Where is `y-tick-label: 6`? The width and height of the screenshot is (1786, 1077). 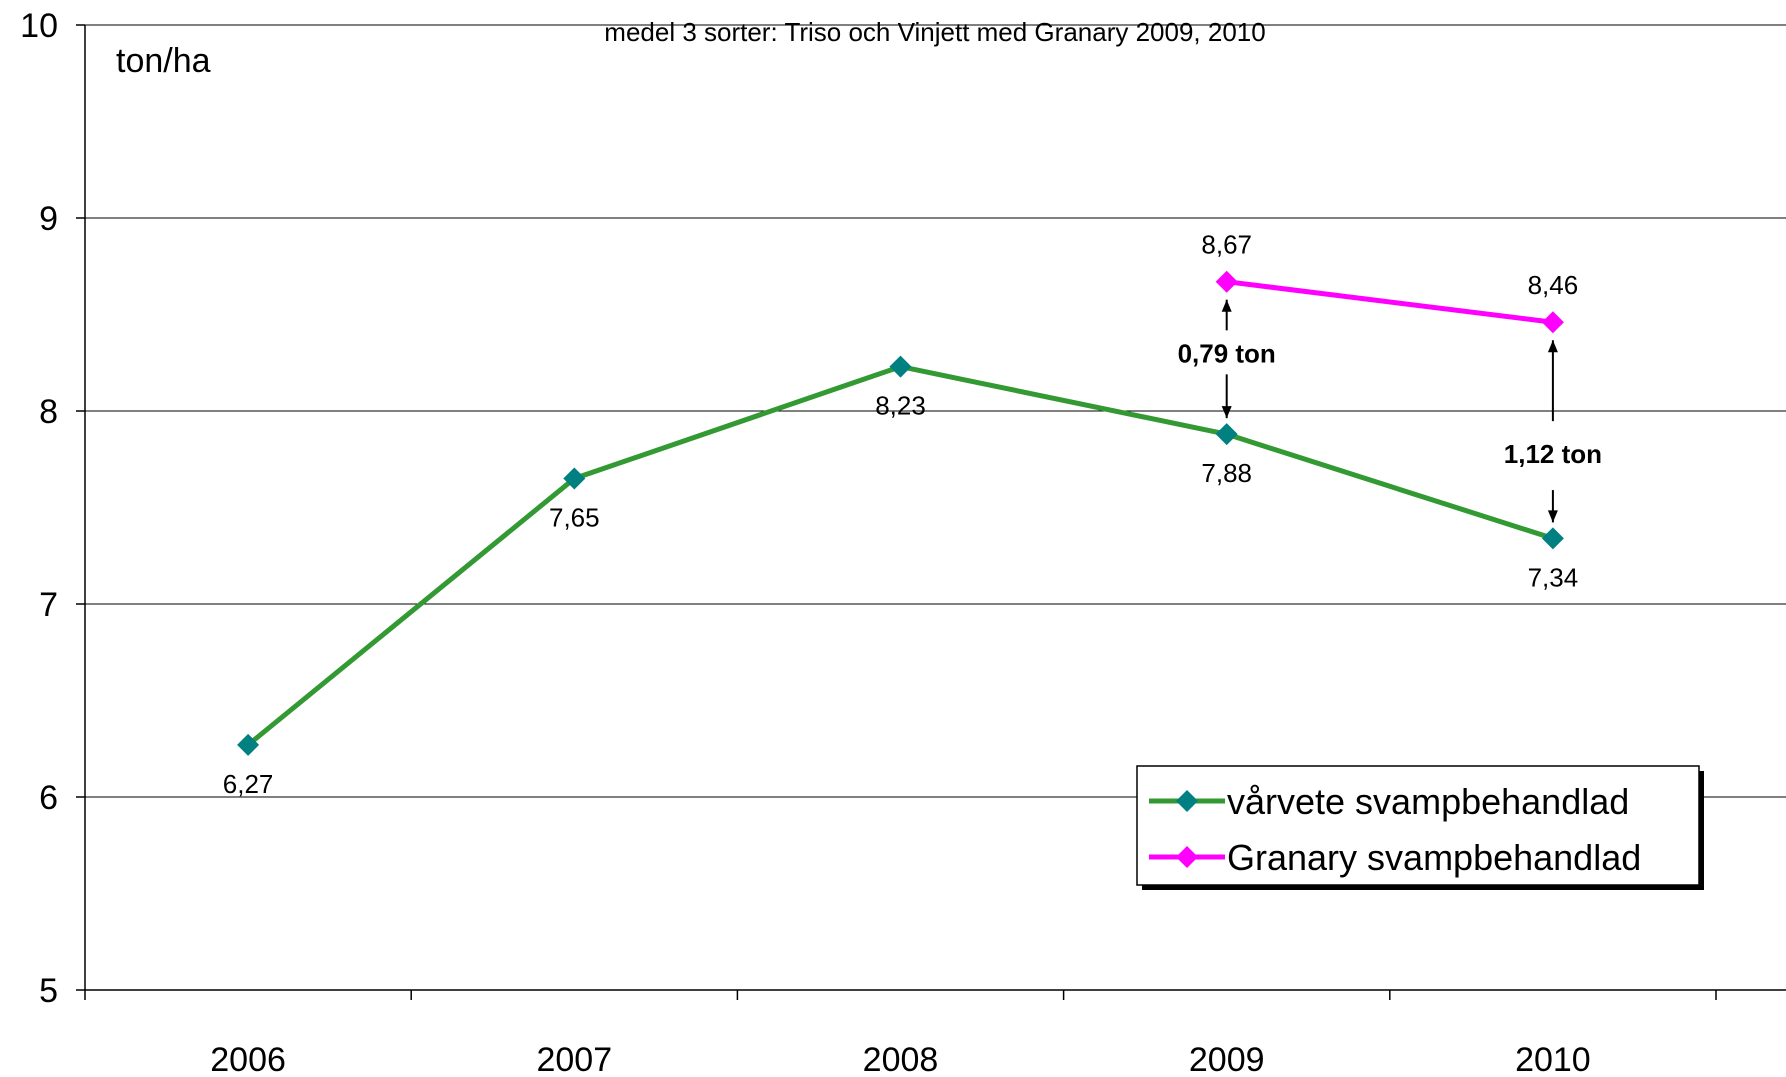
y-tick-label: 6 is located at coordinates (48, 798).